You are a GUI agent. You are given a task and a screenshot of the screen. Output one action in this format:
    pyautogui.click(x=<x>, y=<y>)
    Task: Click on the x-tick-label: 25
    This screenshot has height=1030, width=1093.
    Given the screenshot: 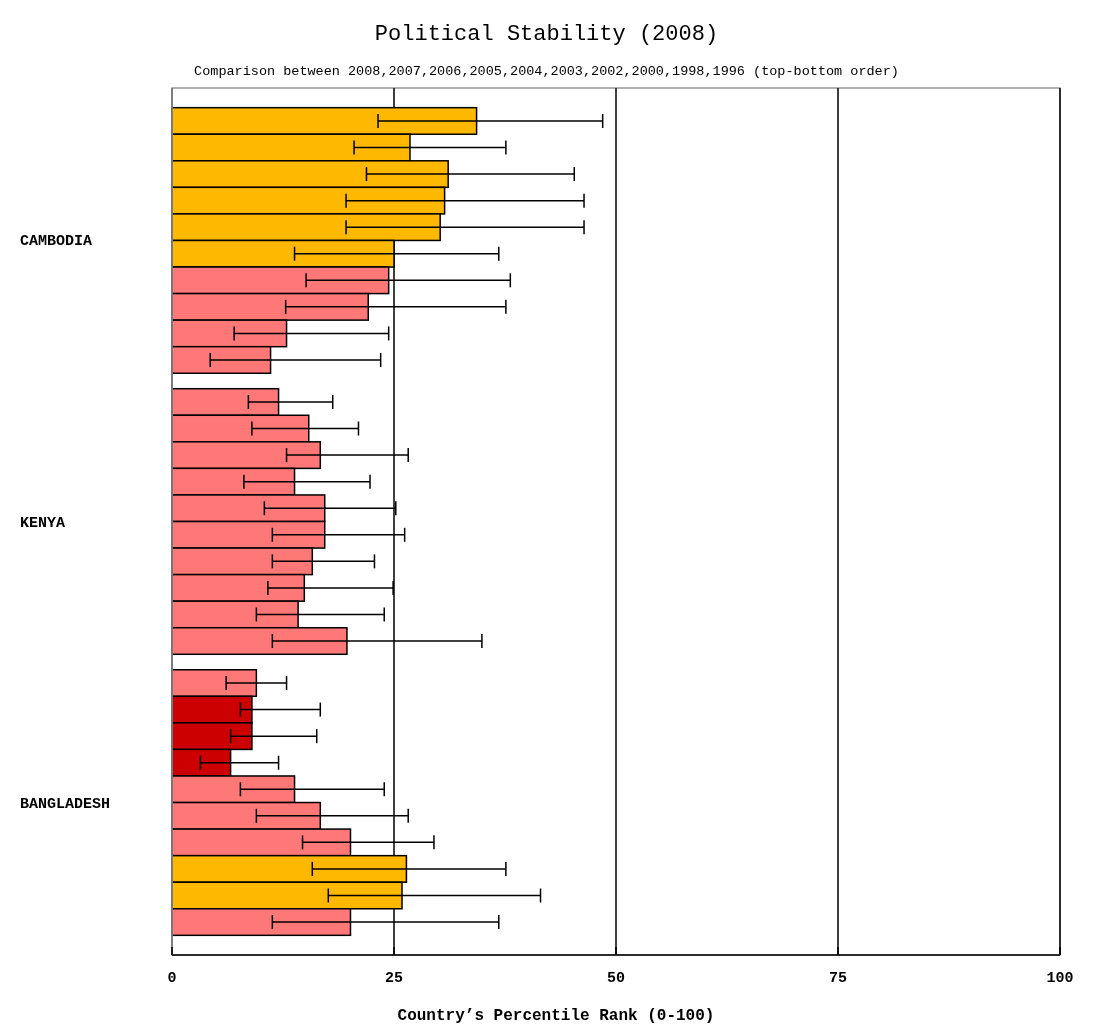 What is the action you would take?
    pyautogui.click(x=394, y=978)
    